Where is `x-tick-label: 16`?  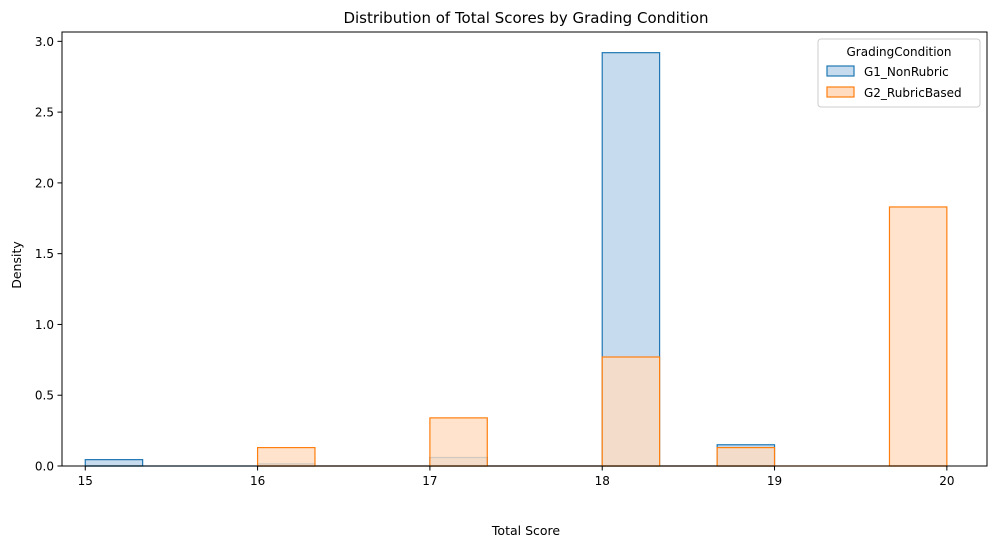 x-tick-label: 16 is located at coordinates (257, 481).